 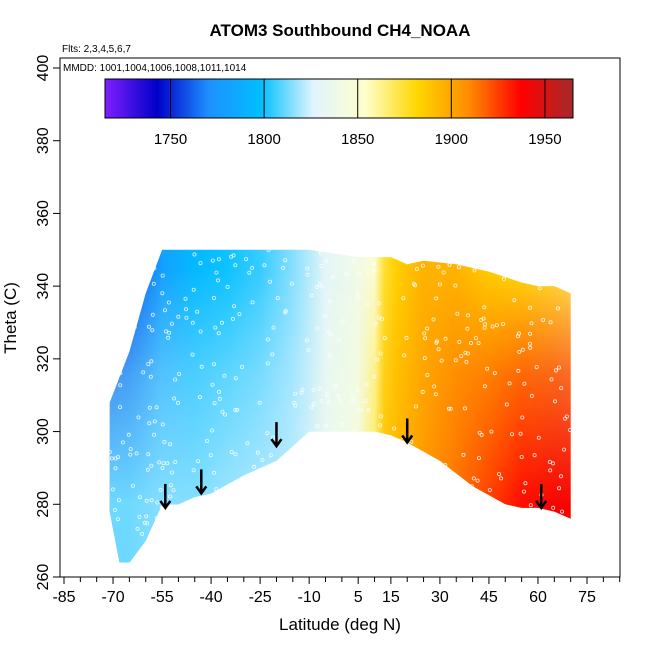 What do you see at coordinates (263, 139) in the screenshot?
I see `colorbar-tick-label: 1800` at bounding box center [263, 139].